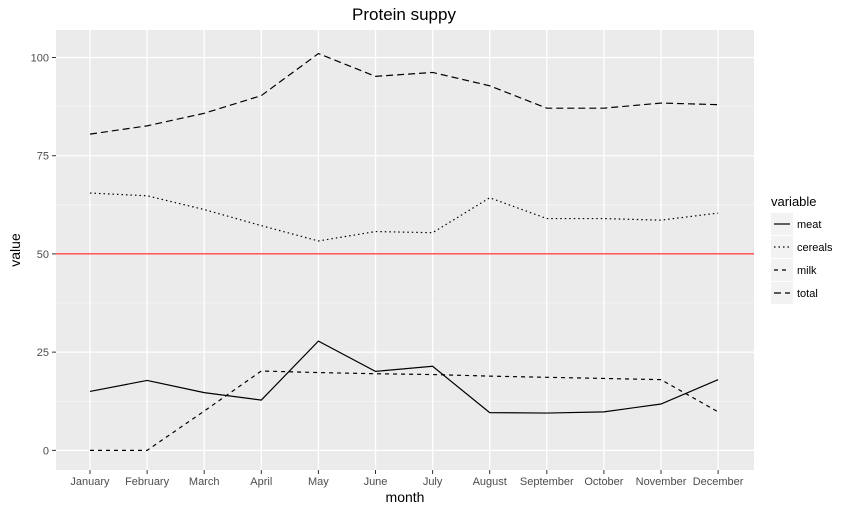 The width and height of the screenshot is (861, 512). Describe the element at coordinates (794, 293) in the screenshot. I see `legend-item-total: total` at that location.